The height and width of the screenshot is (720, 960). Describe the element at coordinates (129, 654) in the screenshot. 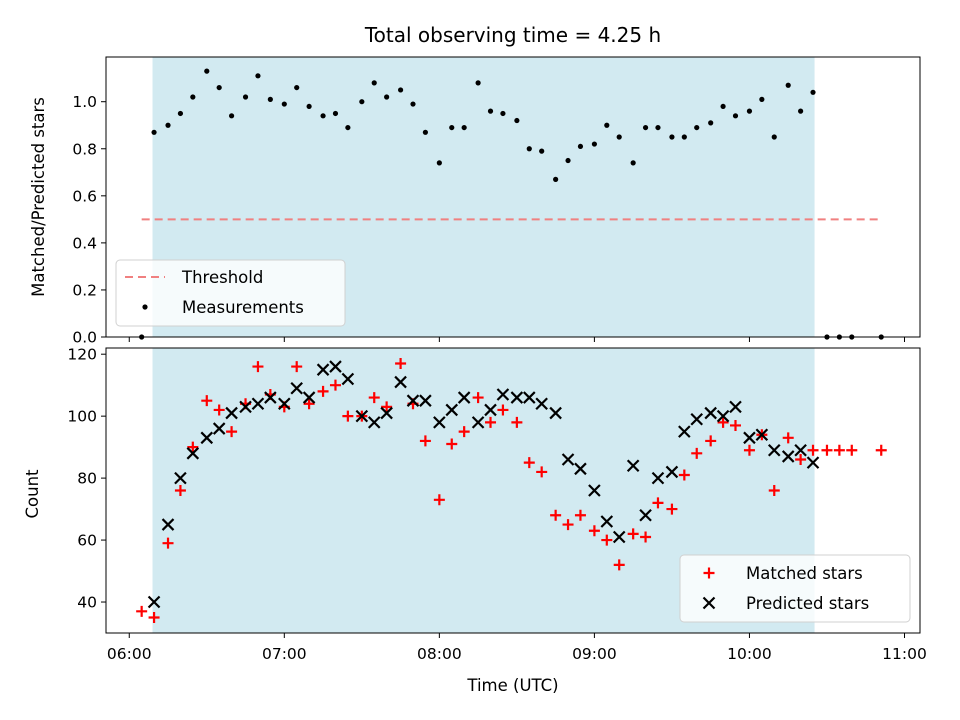

I see `x-tick-label: 06:00` at that location.